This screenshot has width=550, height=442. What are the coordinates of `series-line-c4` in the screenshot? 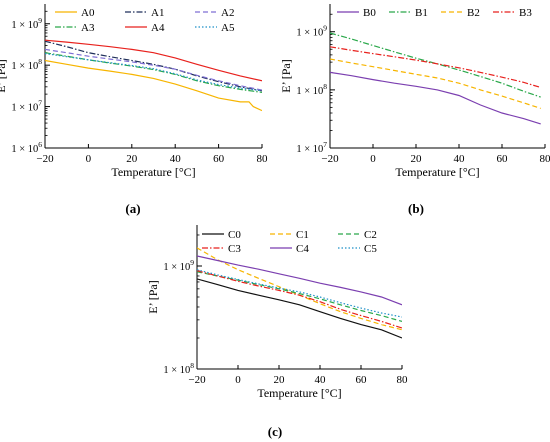 It's located at (299, 280).